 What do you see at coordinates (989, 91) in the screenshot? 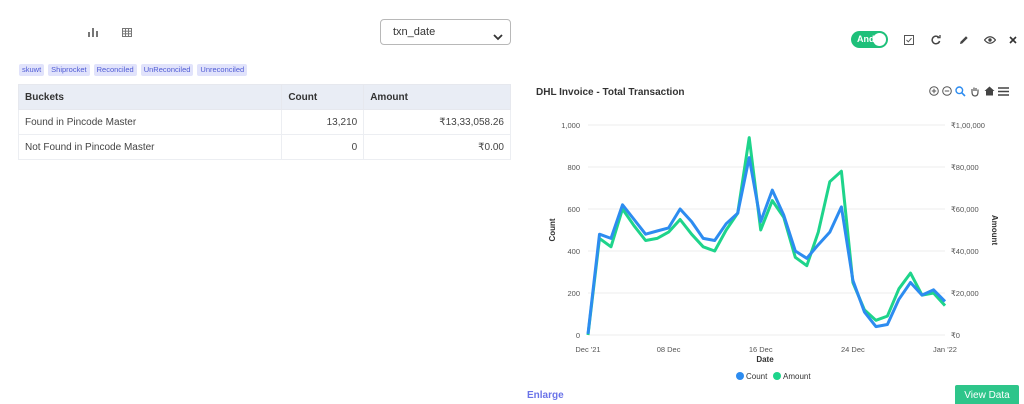
I see `home-icon` at bounding box center [989, 91].